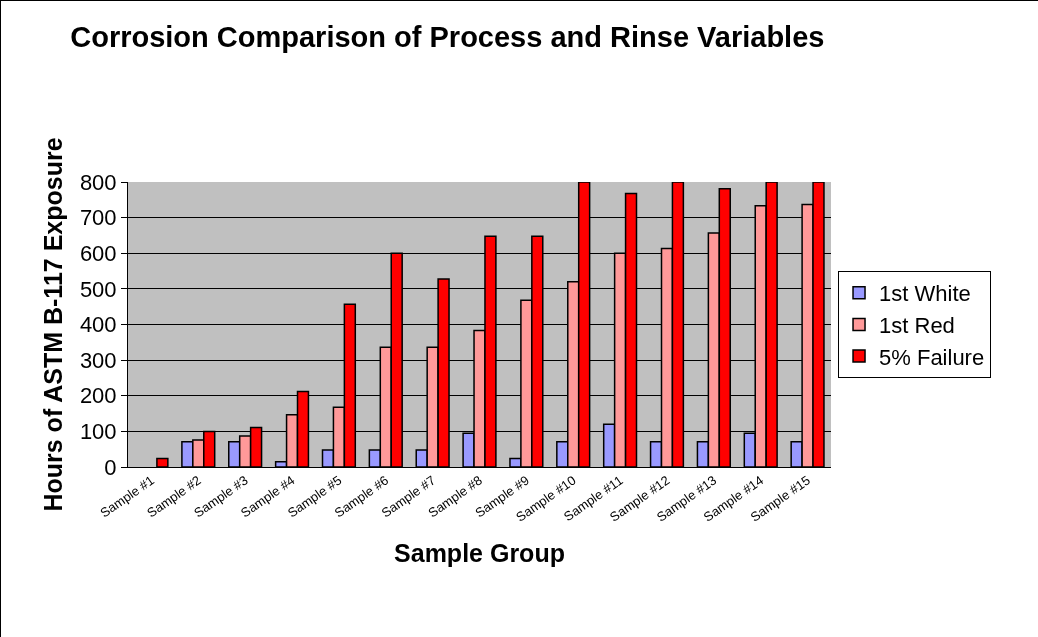 This screenshot has width=1038, height=637. What do you see at coordinates (98, 253) in the screenshot?
I see `y-tick-label: 600` at bounding box center [98, 253].